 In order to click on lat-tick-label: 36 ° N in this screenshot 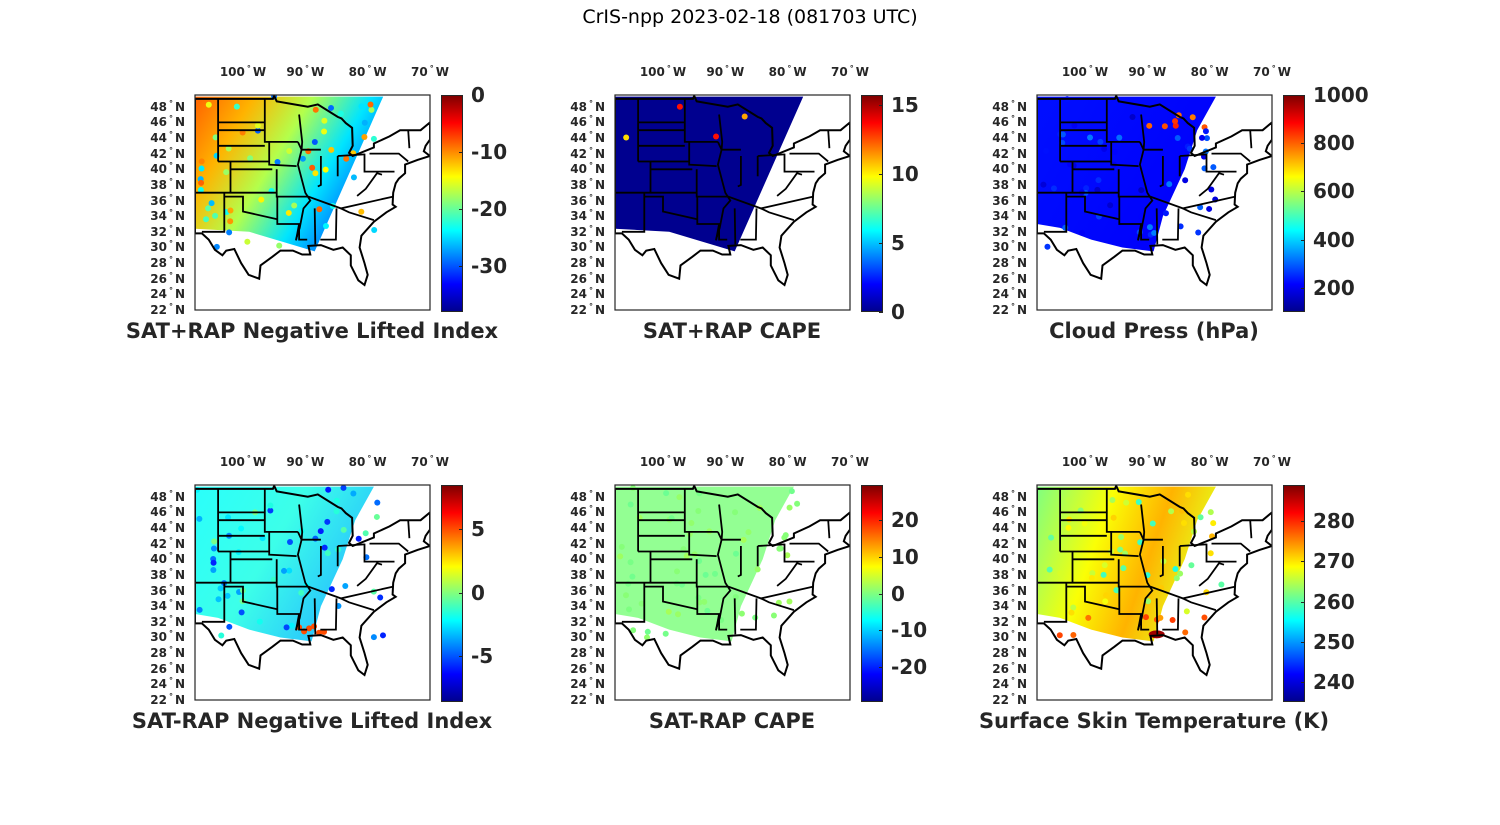, I will do `click(580, 200)`.